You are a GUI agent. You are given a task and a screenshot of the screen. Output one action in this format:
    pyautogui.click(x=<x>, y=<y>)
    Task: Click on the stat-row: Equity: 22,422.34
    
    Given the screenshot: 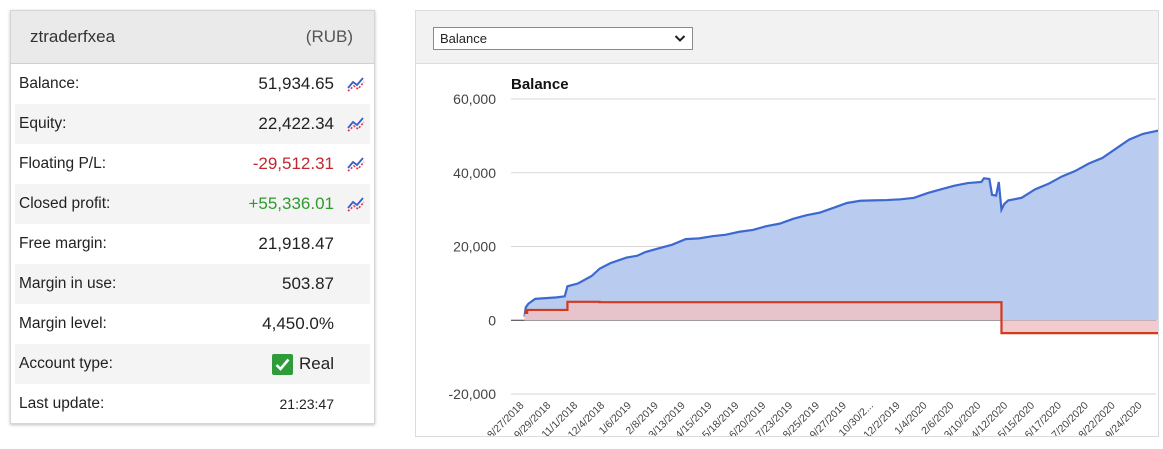 What is the action you would take?
    pyautogui.click(x=192, y=124)
    